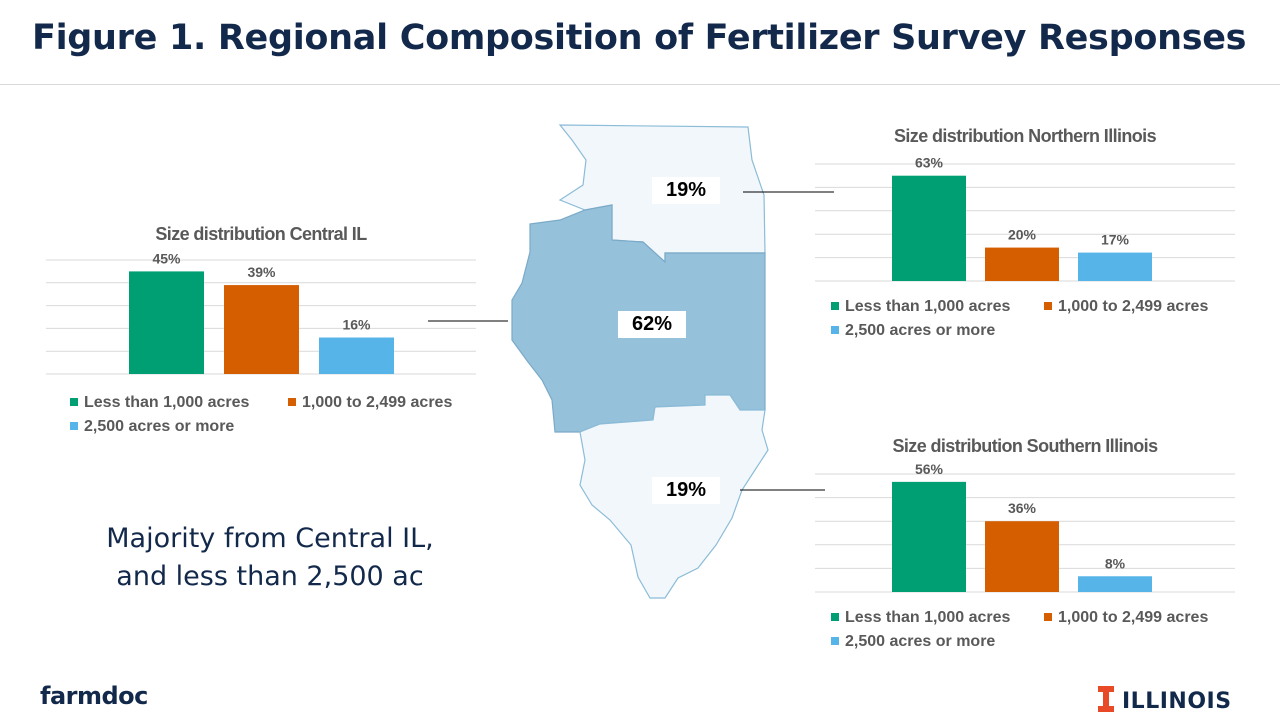 This screenshot has height=720, width=1280. I want to click on chart-title: Size distribution Southern Illinois, so click(1025, 446).